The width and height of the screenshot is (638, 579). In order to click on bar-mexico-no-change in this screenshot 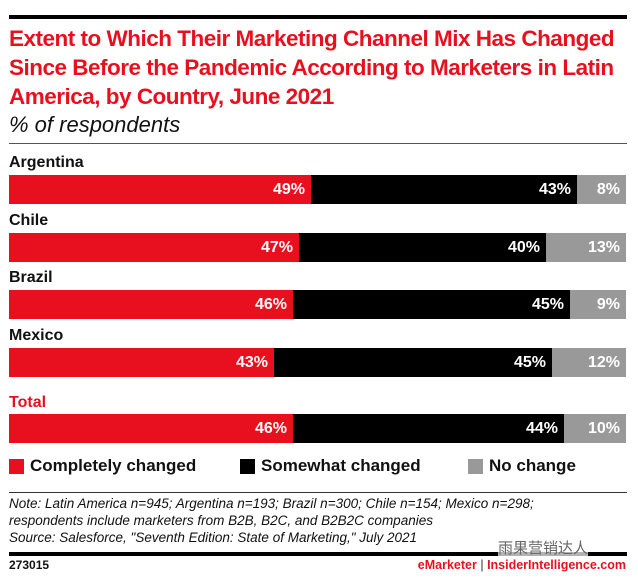, I will do `click(589, 362)`.